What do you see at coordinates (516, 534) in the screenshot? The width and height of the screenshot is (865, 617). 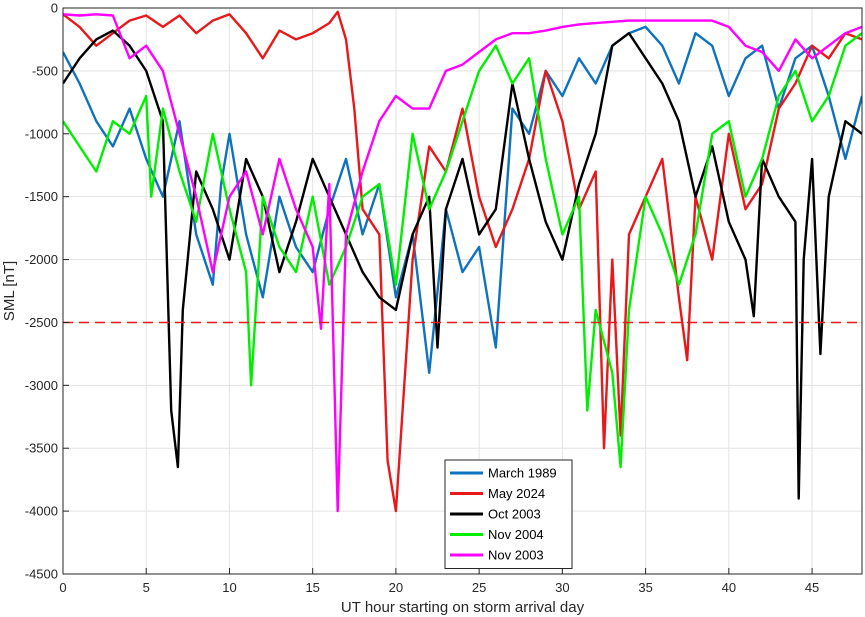 I see `legend-label: Nov 2004` at bounding box center [516, 534].